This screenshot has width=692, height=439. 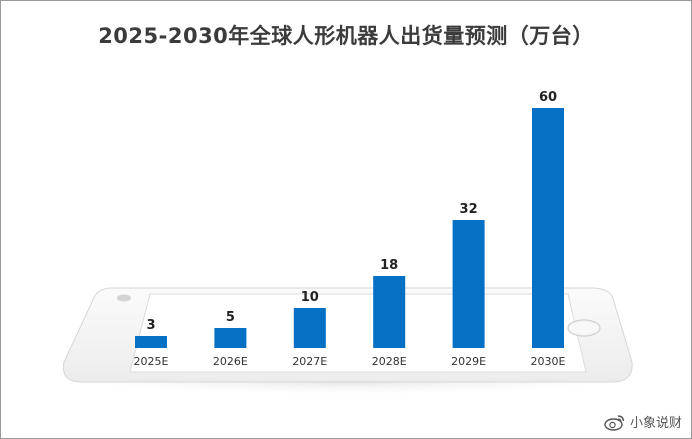 What do you see at coordinates (230, 338) in the screenshot?
I see `bar-2026E` at bounding box center [230, 338].